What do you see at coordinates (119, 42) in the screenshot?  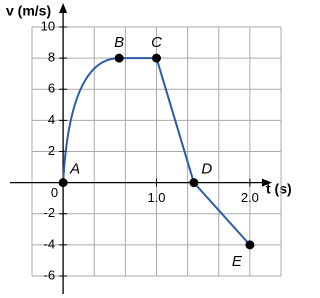 I see `point-label: B` at bounding box center [119, 42].